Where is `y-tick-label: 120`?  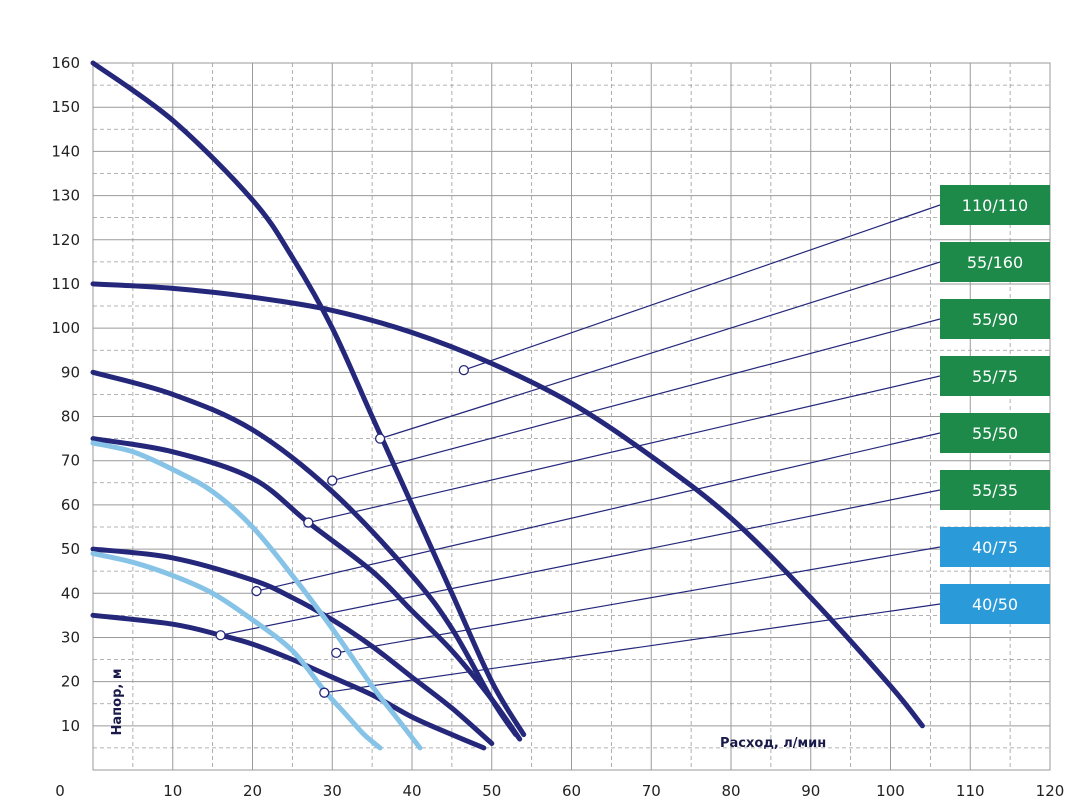
y-tick-label: 120 is located at coordinates (65, 240).